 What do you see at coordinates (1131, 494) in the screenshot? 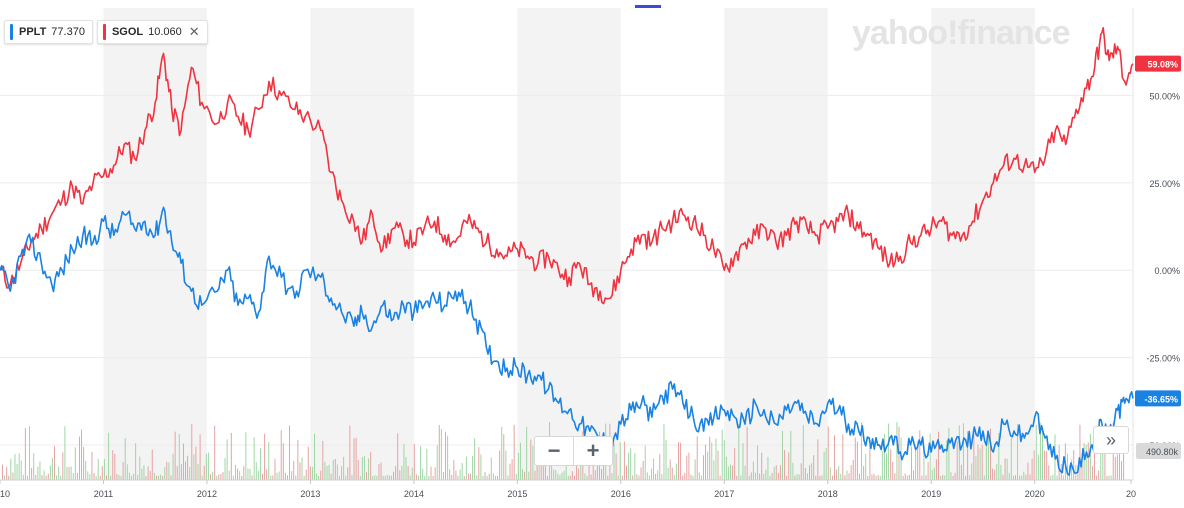
I see `x-tick-label: 20` at bounding box center [1131, 494].